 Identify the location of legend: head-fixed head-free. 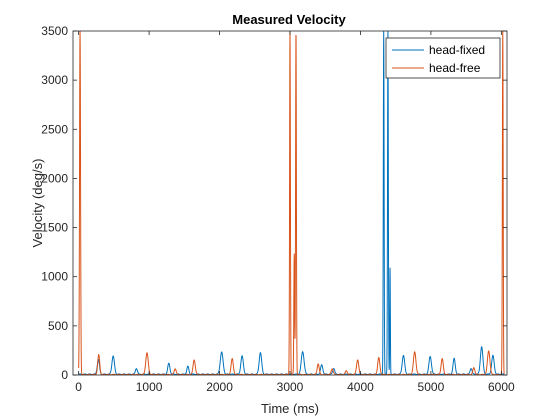
(443, 58).